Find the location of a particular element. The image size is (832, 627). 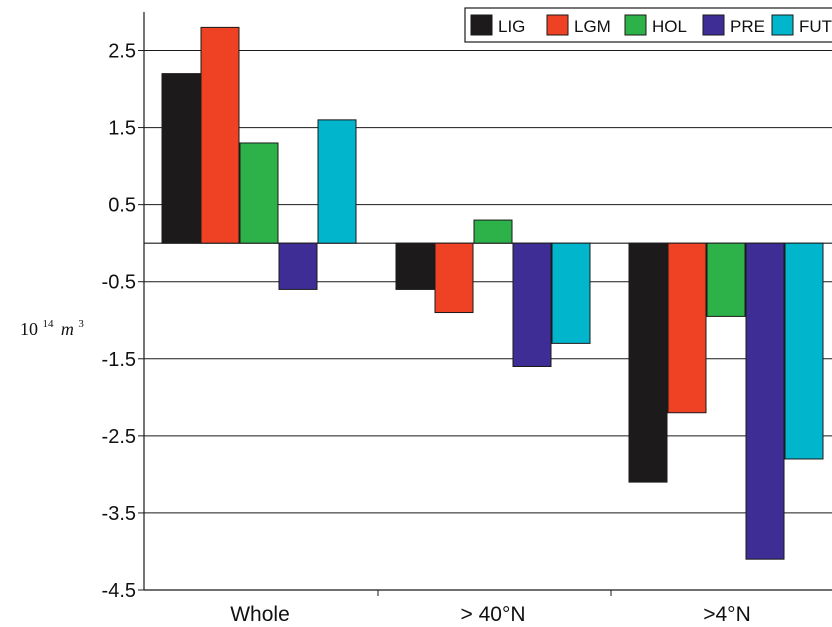

legend-swatch-fut is located at coordinates (782, 25).